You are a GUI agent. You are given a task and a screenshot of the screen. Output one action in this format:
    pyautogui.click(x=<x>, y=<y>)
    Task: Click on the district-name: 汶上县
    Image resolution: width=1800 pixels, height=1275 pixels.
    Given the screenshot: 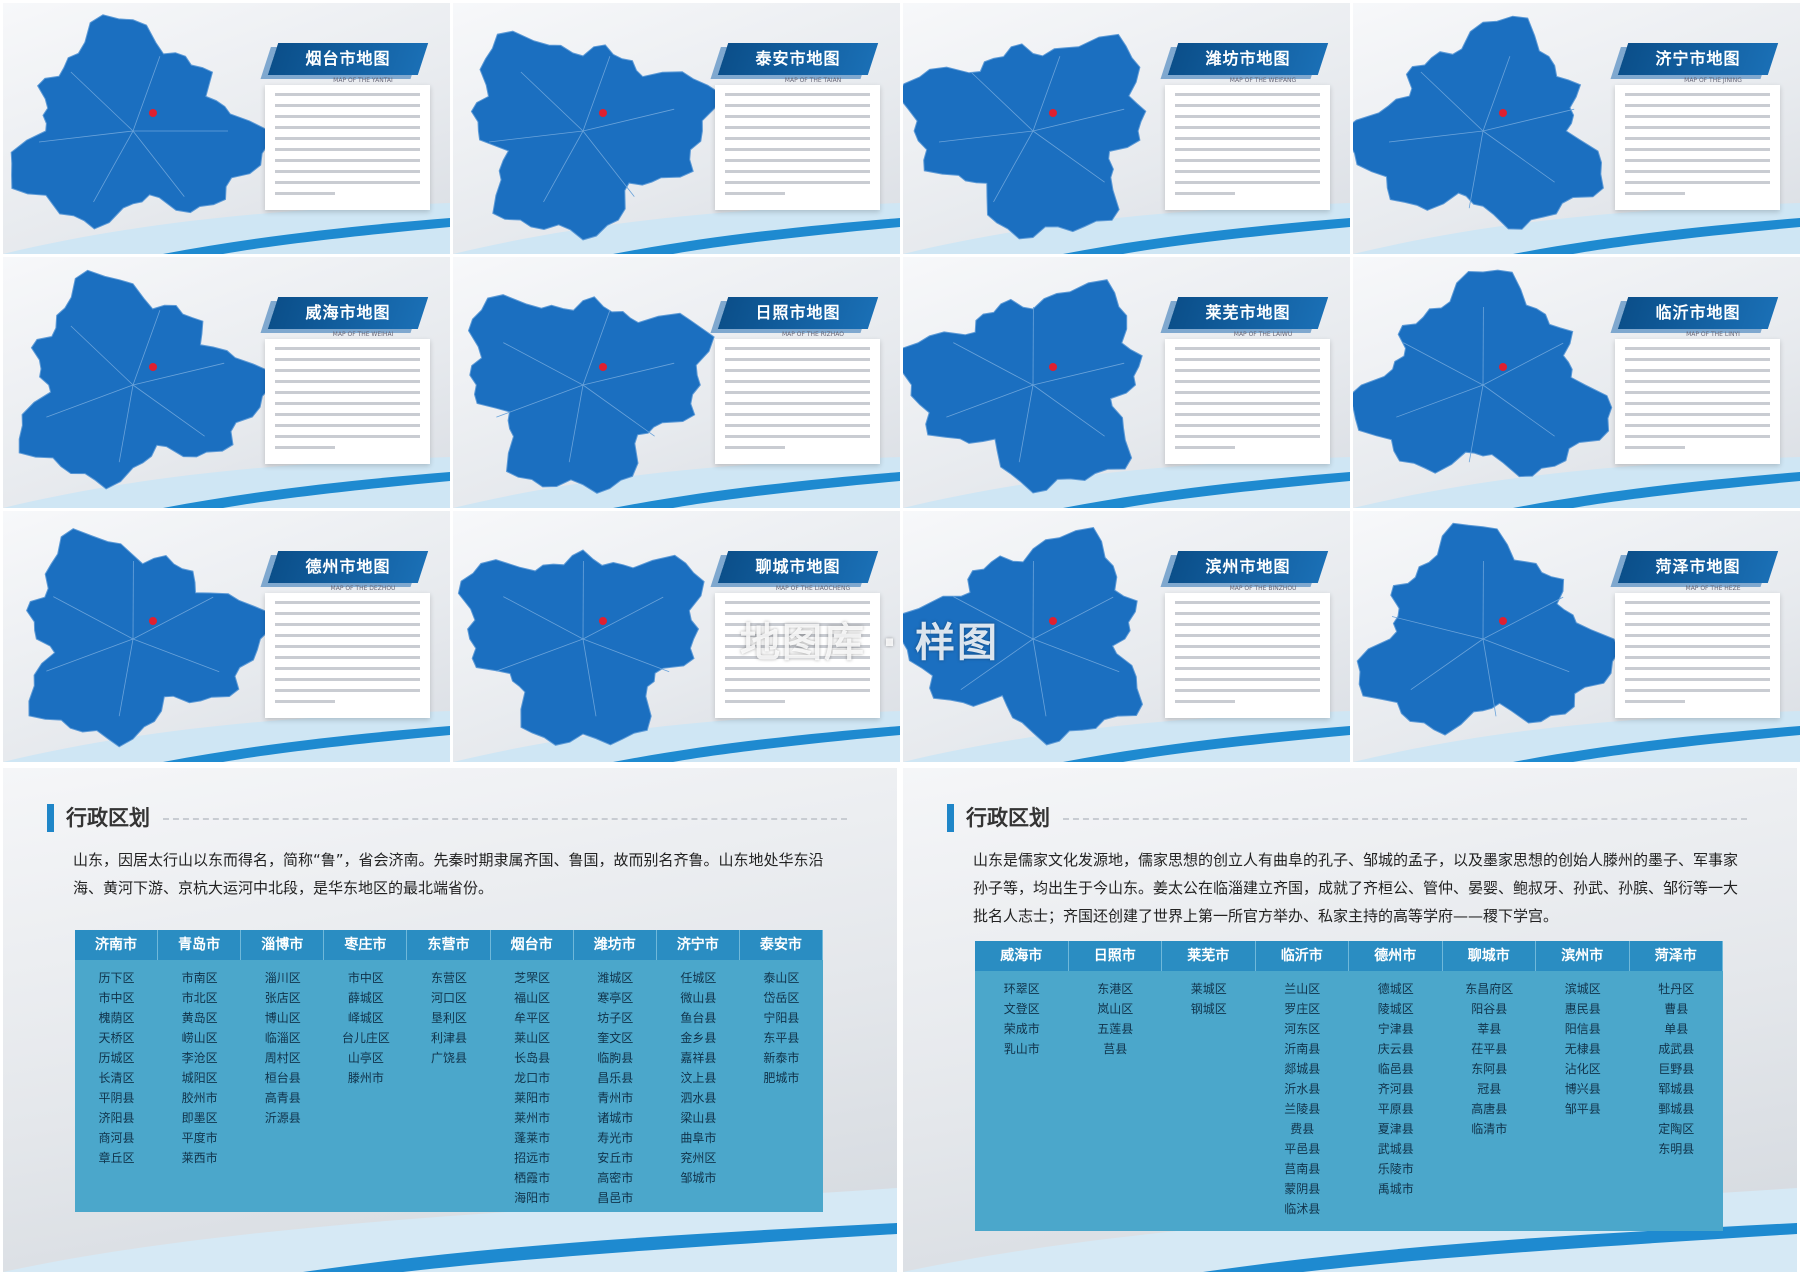 What is the action you would take?
    pyautogui.click(x=698, y=1078)
    